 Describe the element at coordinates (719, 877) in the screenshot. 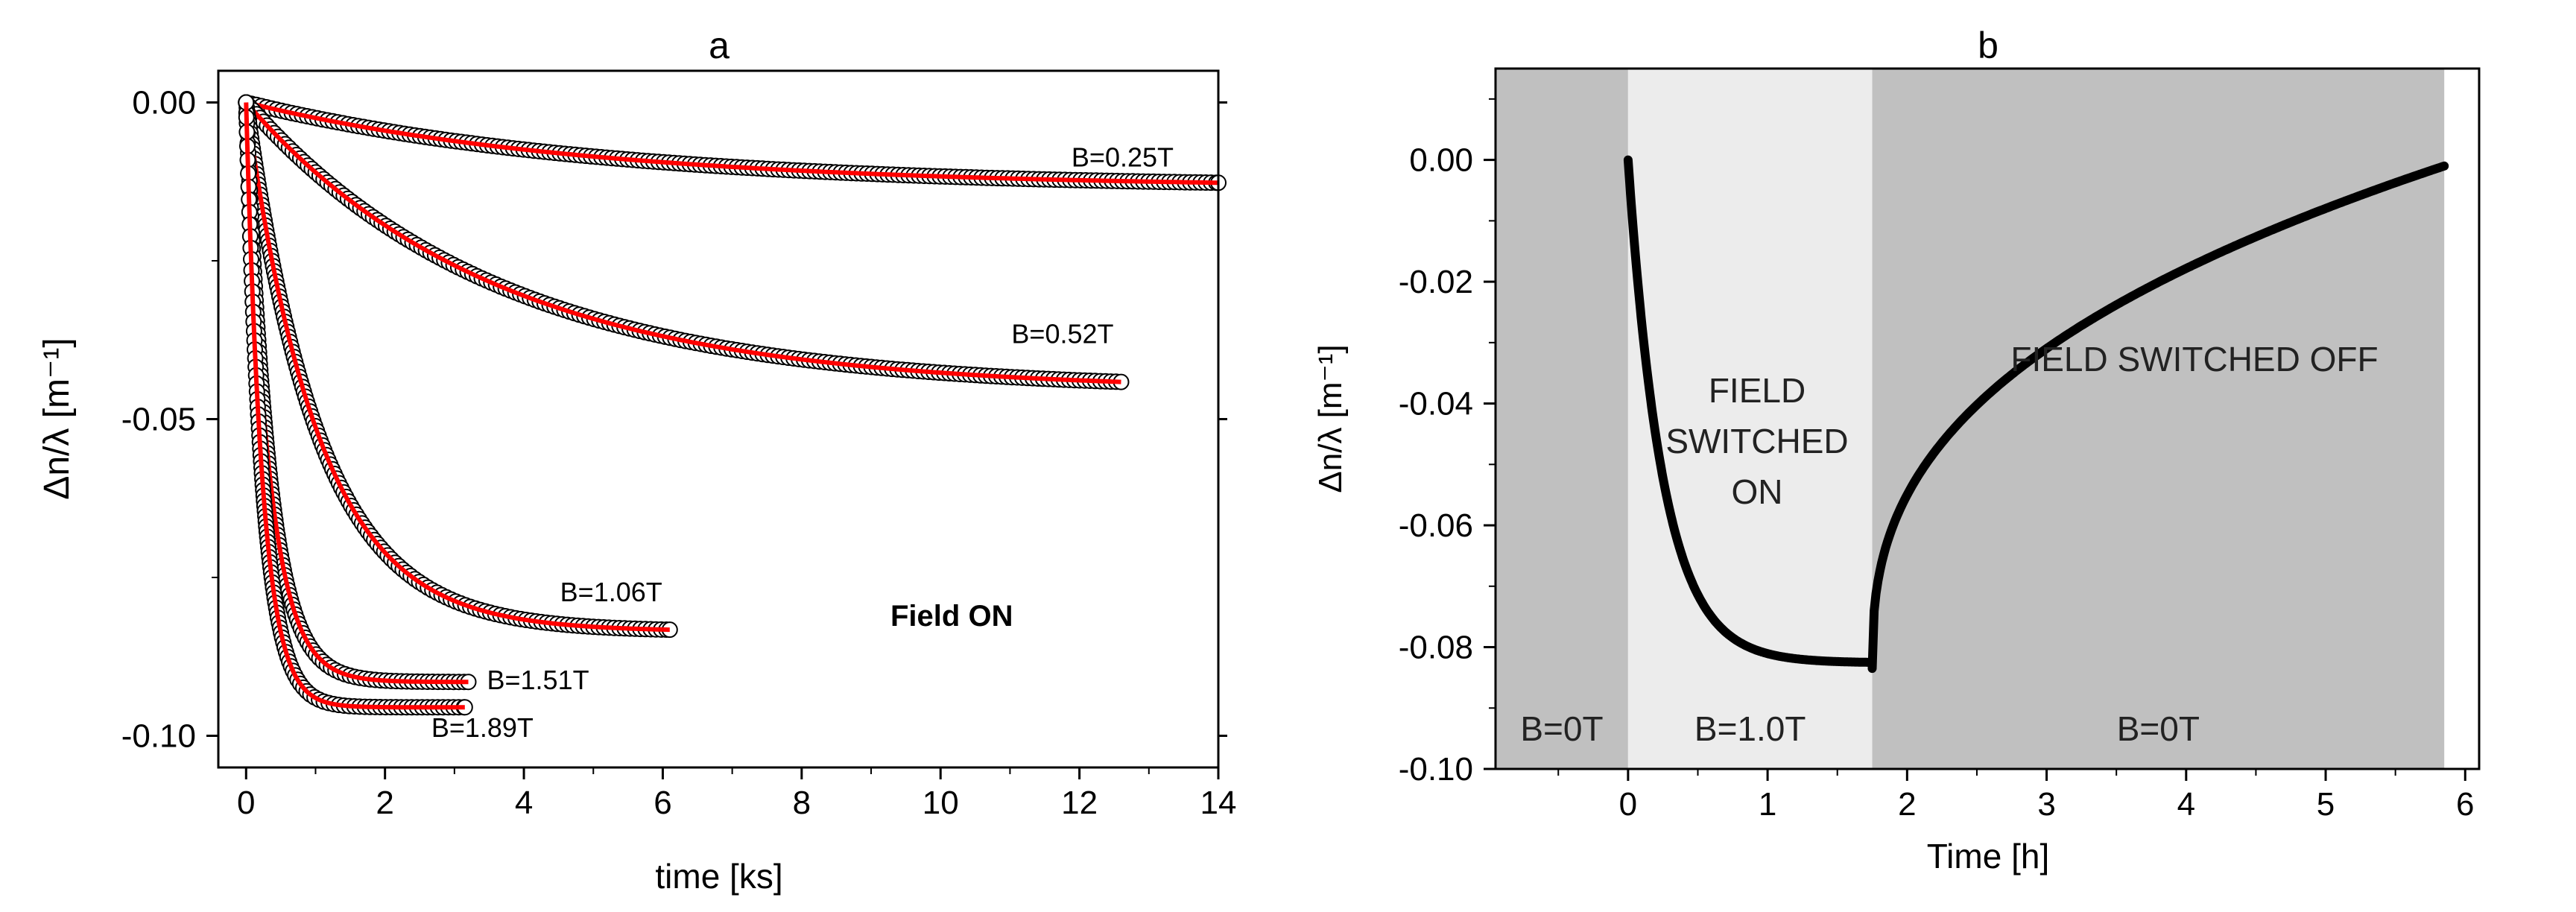

I see `panel-a-x-axis-title: time [ks]` at that location.